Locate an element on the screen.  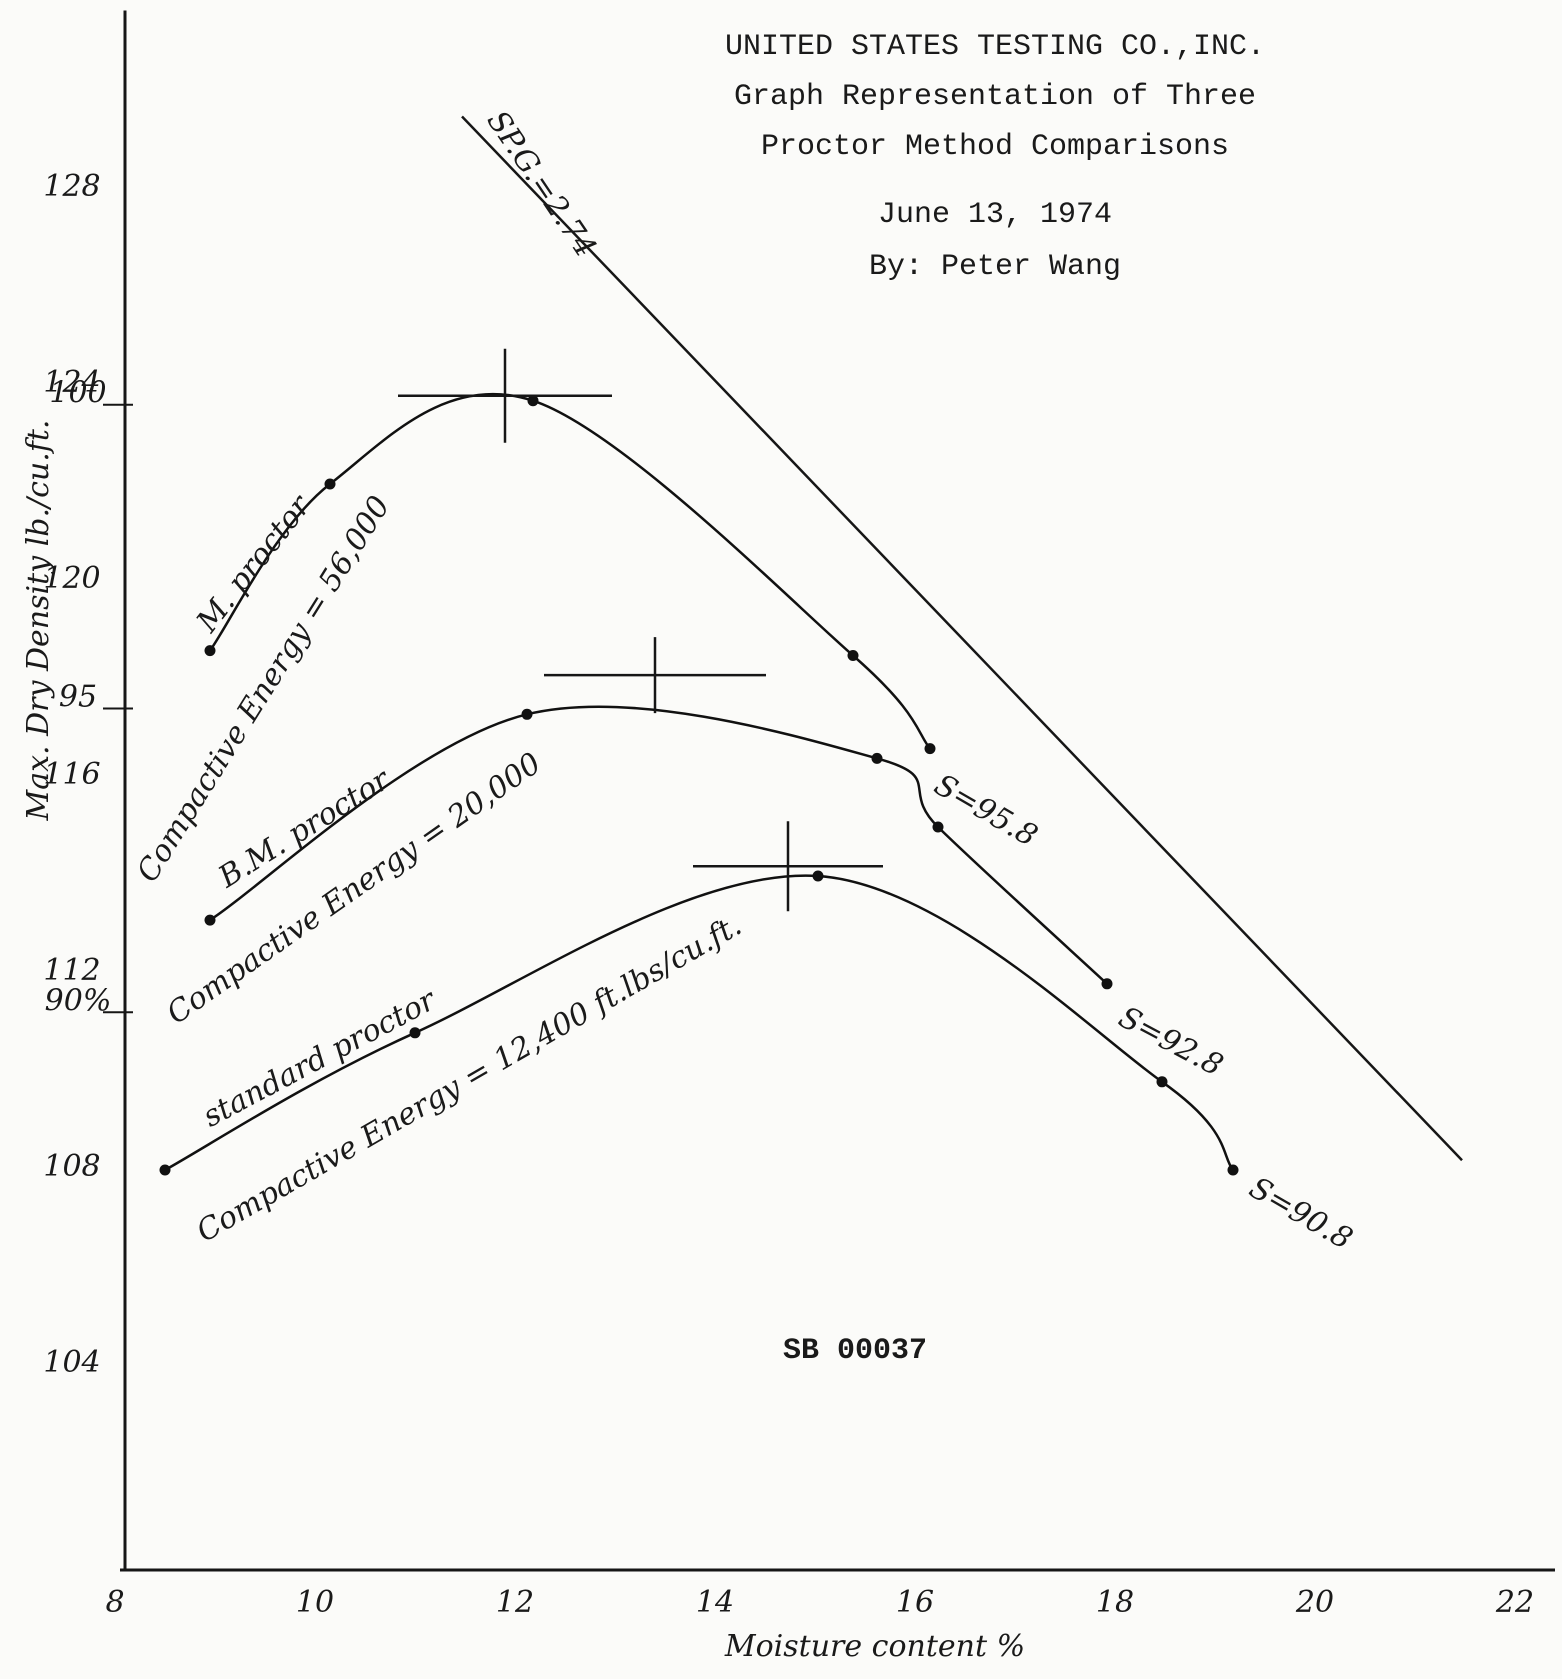
x-tick-label: 18 is located at coordinates (1115, 1602).